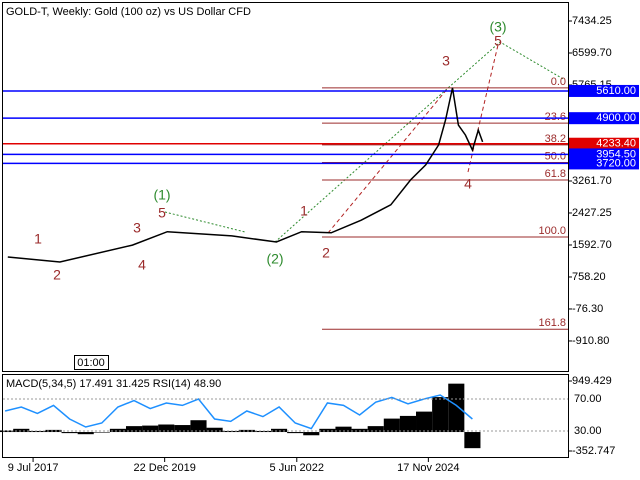 The width and height of the screenshot is (640, 480). I want to click on fib-label: 23.6, so click(555, 117).